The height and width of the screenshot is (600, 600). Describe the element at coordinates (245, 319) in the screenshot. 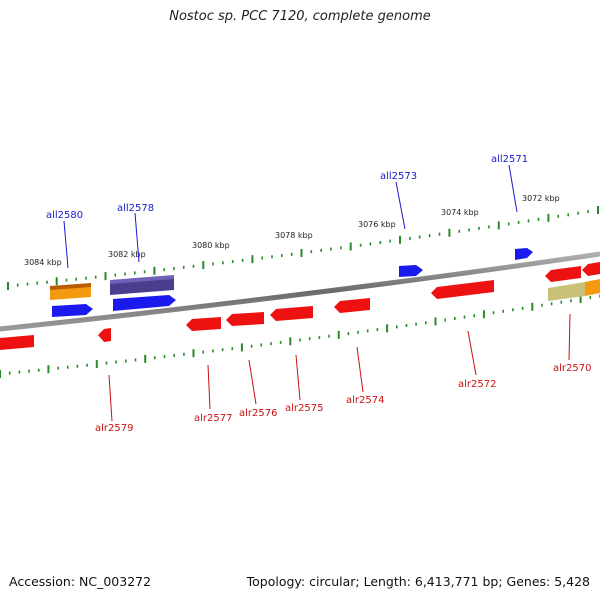

I see `gene-alr2576` at that location.